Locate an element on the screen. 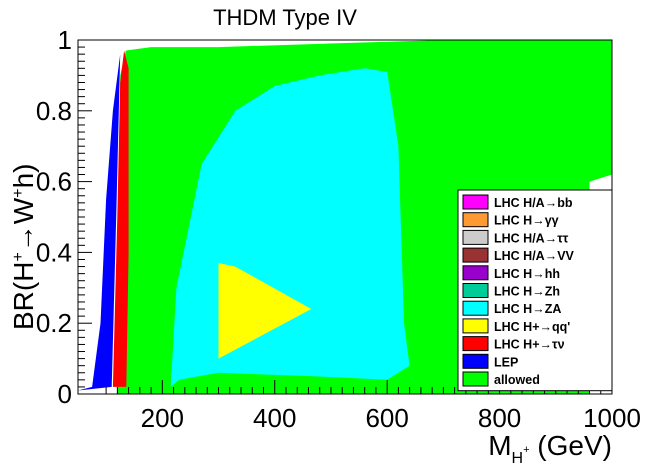 This screenshot has height=474, width=646. y-axis-title-arrow: →W is located at coordinates (23, 224).